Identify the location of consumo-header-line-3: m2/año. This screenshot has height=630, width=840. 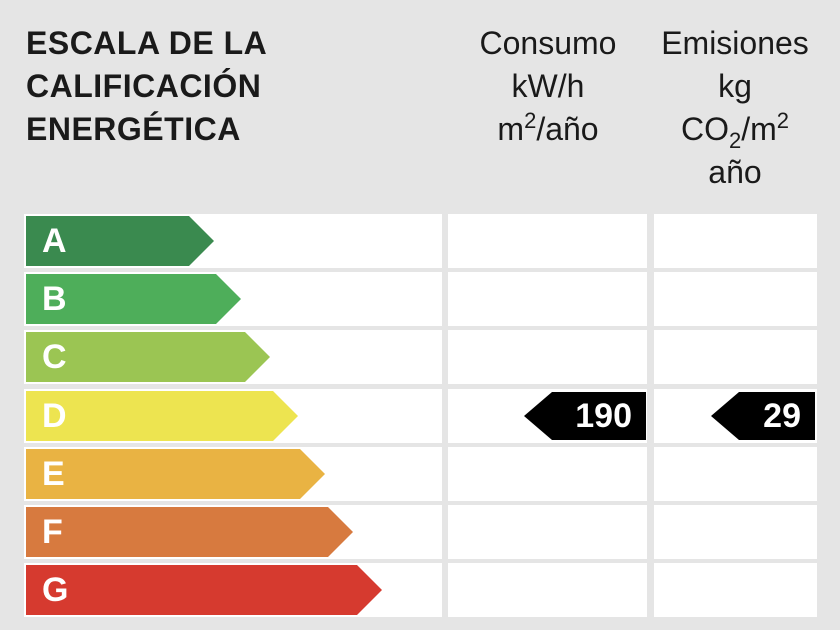
(548, 129).